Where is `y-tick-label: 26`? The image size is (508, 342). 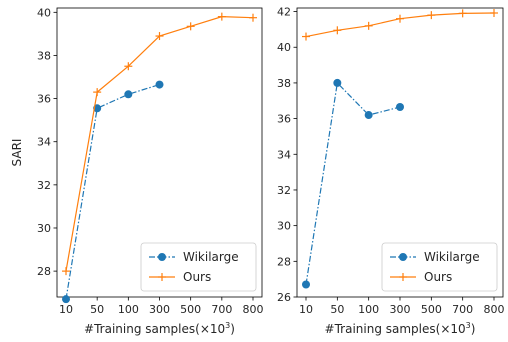 y-tick-label: 26 is located at coordinates (284, 297).